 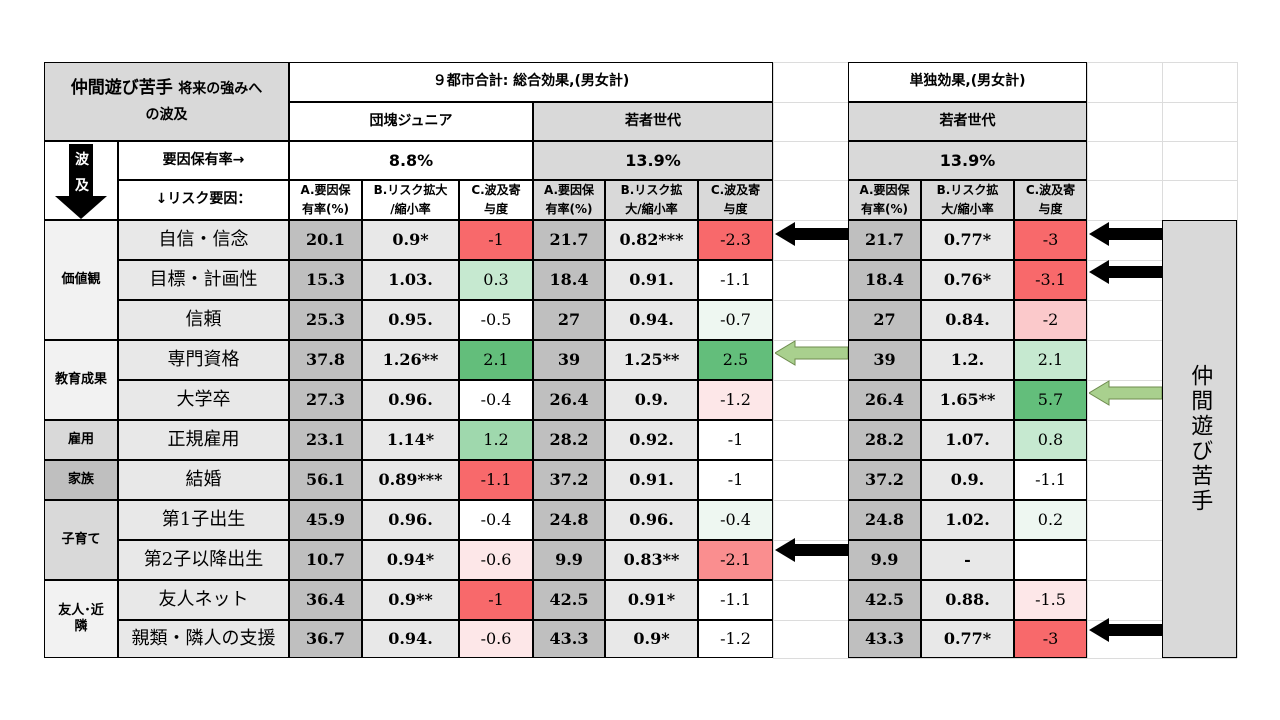 What do you see at coordinates (884, 600) in the screenshot?
I see `single-A: 42.5` at bounding box center [884, 600].